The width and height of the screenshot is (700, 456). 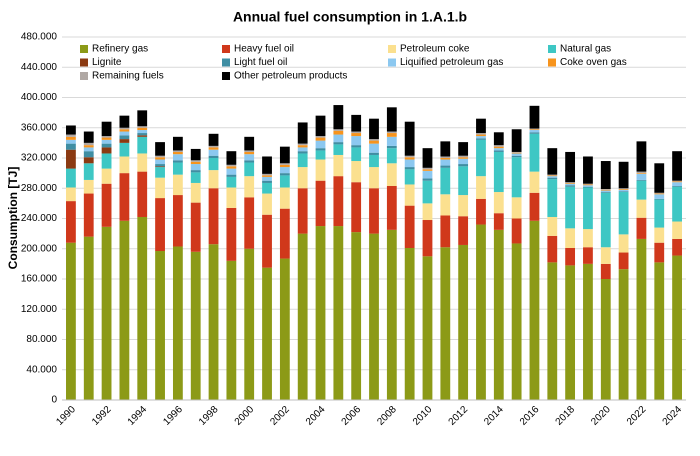 I want to click on x-tick-label: 2016, so click(x=530, y=416).